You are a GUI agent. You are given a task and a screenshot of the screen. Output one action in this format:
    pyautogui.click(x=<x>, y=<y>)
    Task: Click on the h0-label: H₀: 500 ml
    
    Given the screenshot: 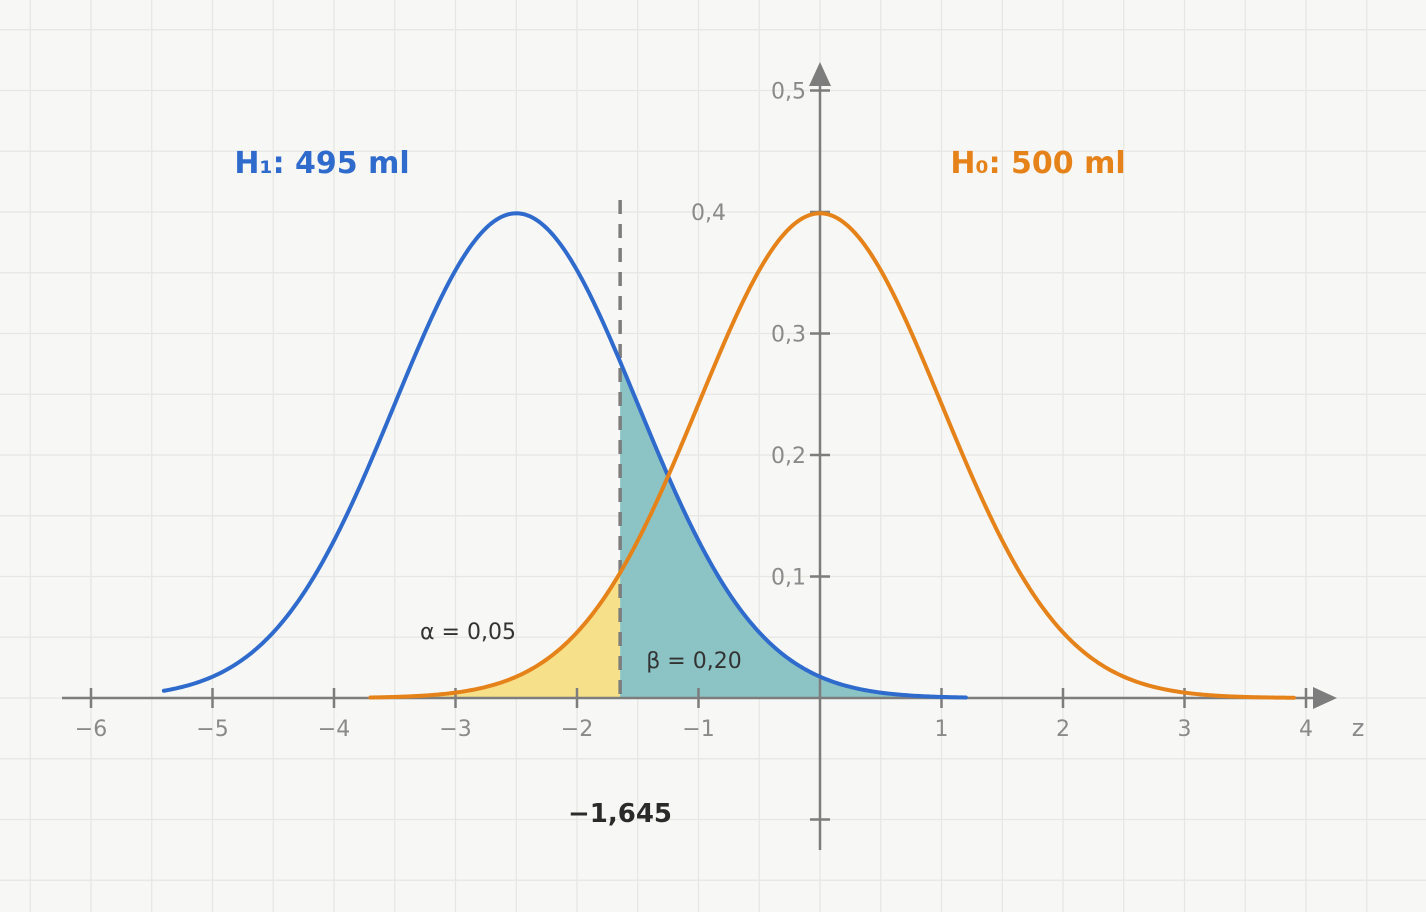 What is the action you would take?
    pyautogui.click(x=1037, y=163)
    